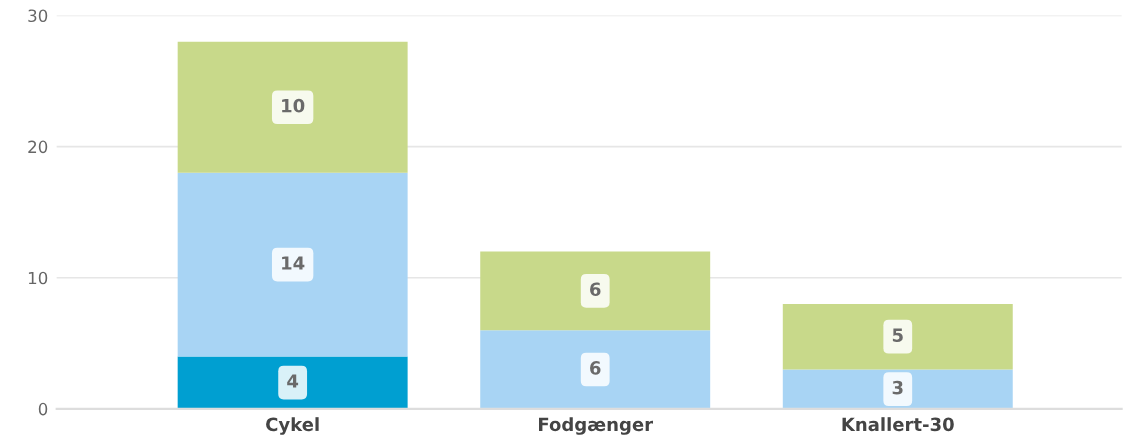 The height and width of the screenshot is (442, 1133). Describe the element at coordinates (38, 278) in the screenshot. I see `y-tick-label: 10` at that location.